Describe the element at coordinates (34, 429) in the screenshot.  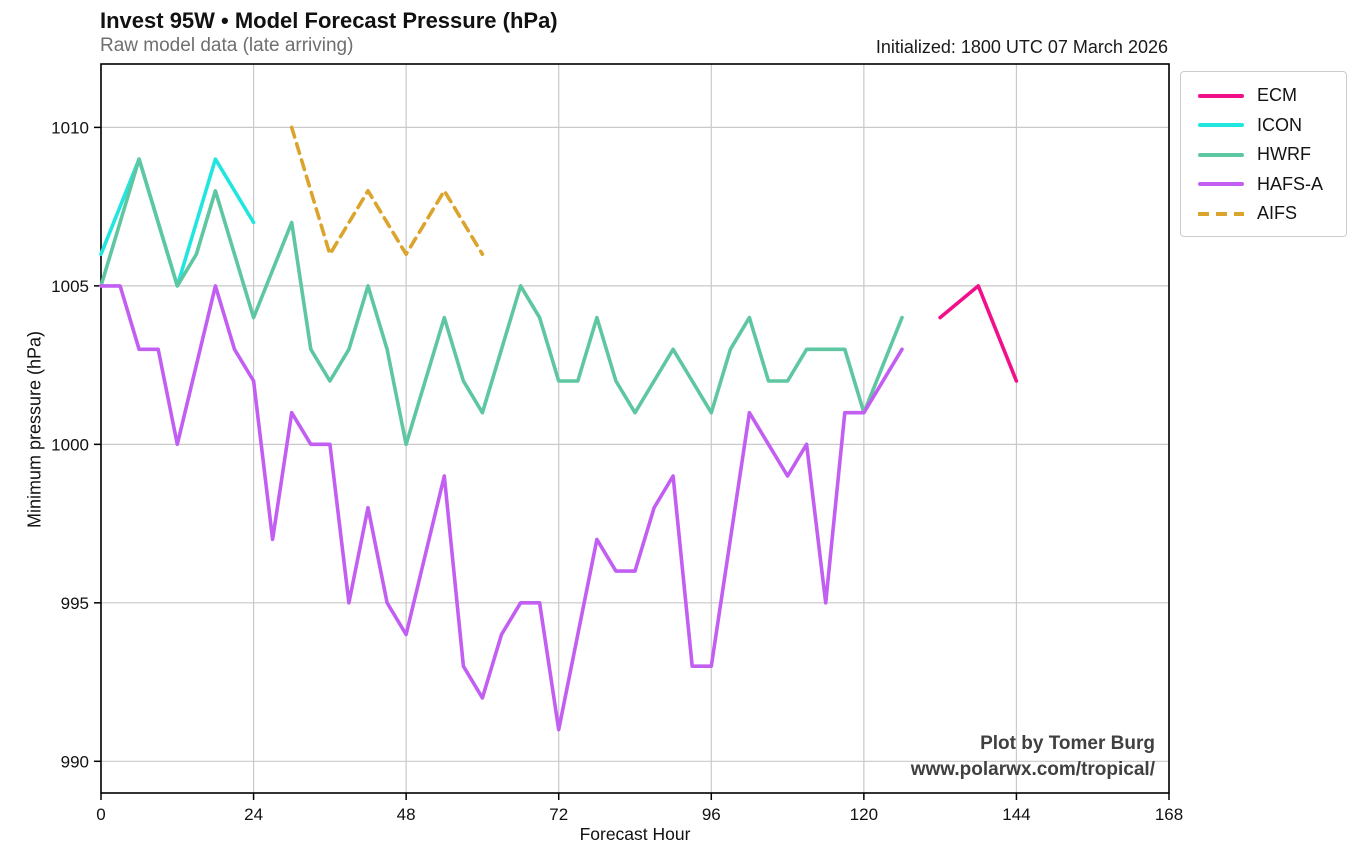
I see `y-axis-title: Minimum pressure (hPa)` at that location.